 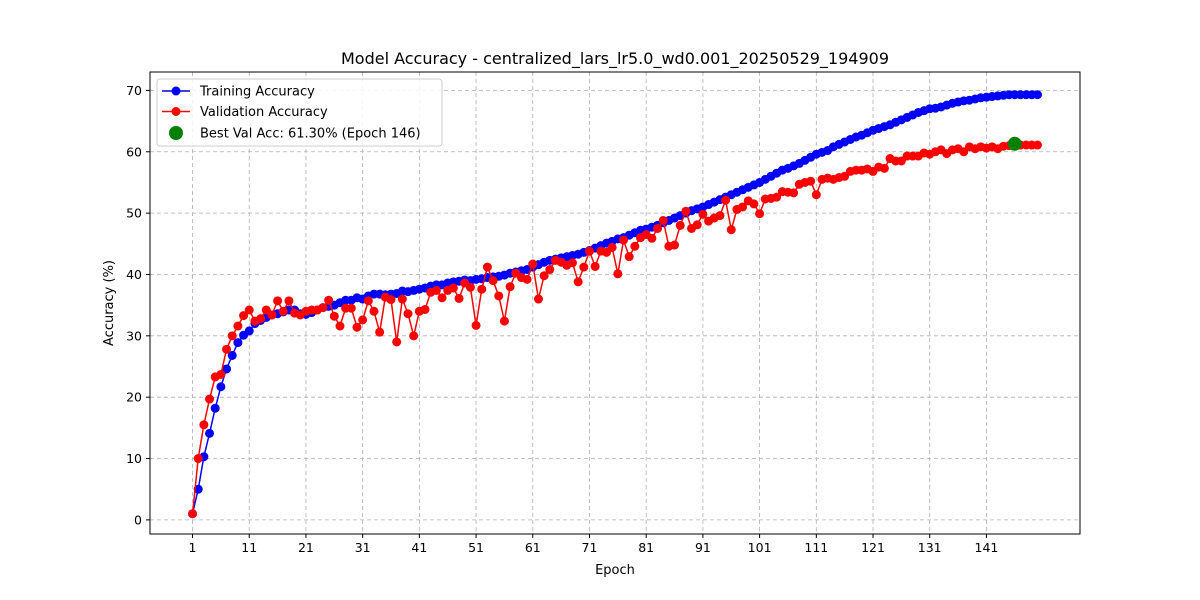 I want to click on x-tick-label: 81, so click(x=646, y=547).